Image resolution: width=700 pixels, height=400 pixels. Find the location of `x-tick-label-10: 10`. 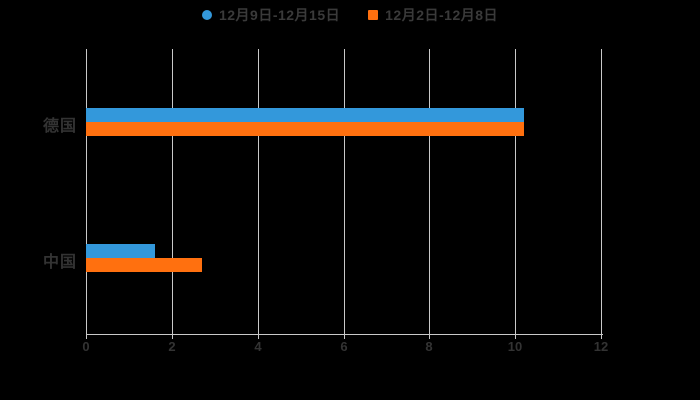

x-tick-label-10: 10 is located at coordinates (515, 346).